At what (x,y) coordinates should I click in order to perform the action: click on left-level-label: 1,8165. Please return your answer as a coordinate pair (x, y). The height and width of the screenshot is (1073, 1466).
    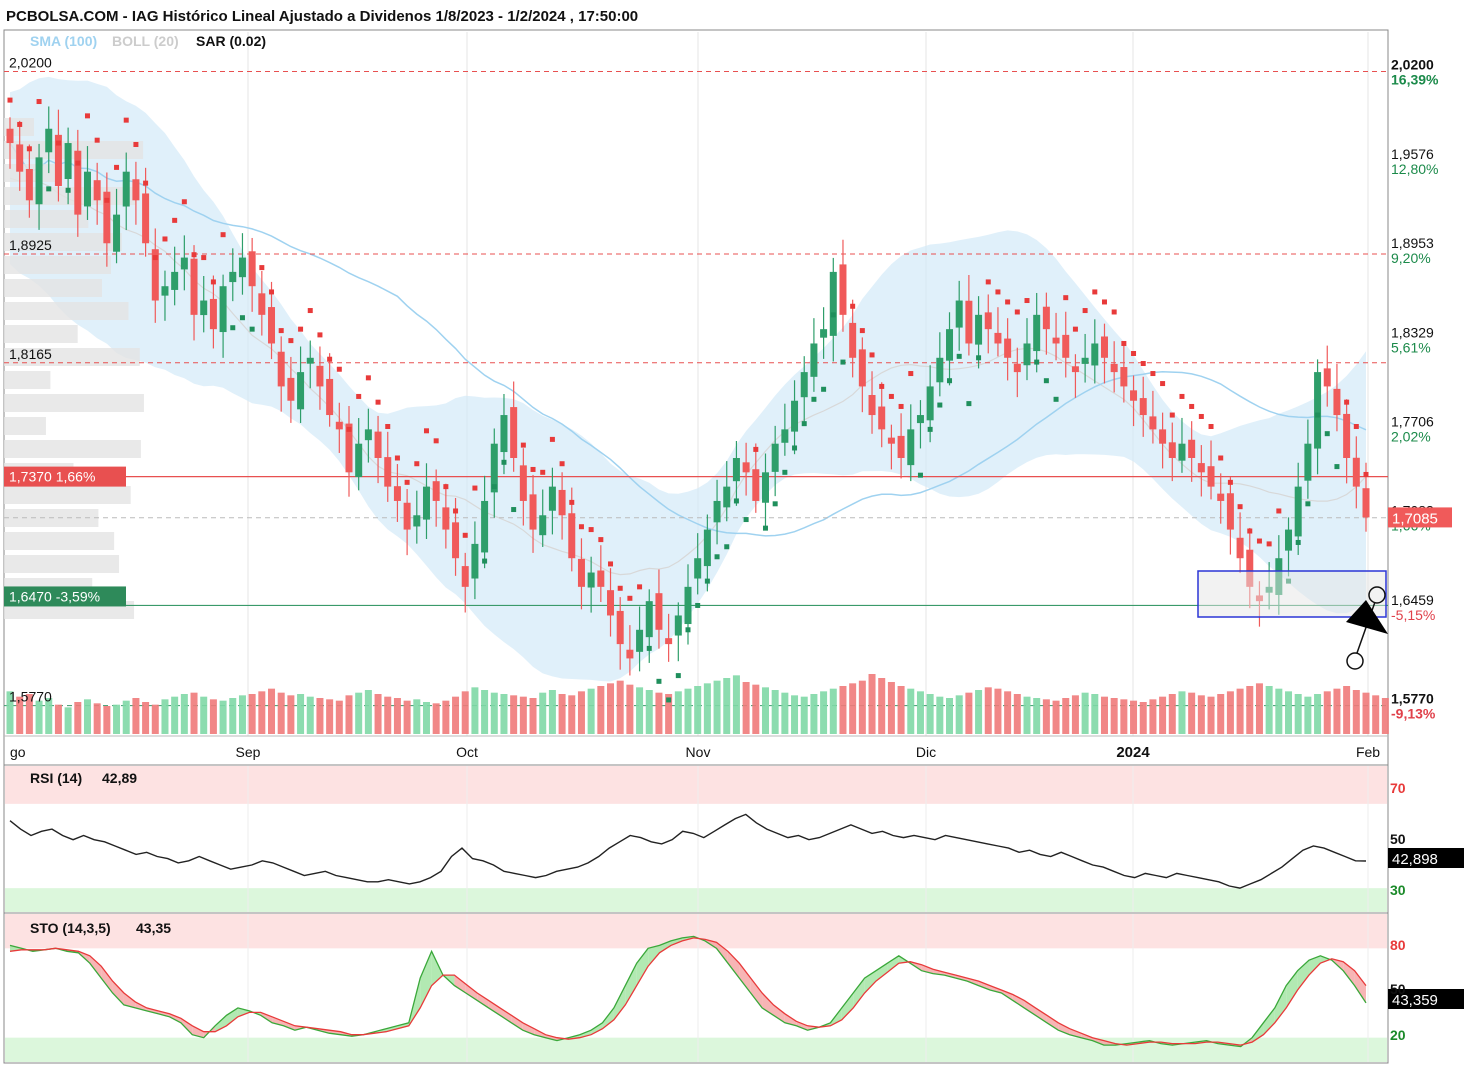
    Looking at the image, I should click on (30, 354).